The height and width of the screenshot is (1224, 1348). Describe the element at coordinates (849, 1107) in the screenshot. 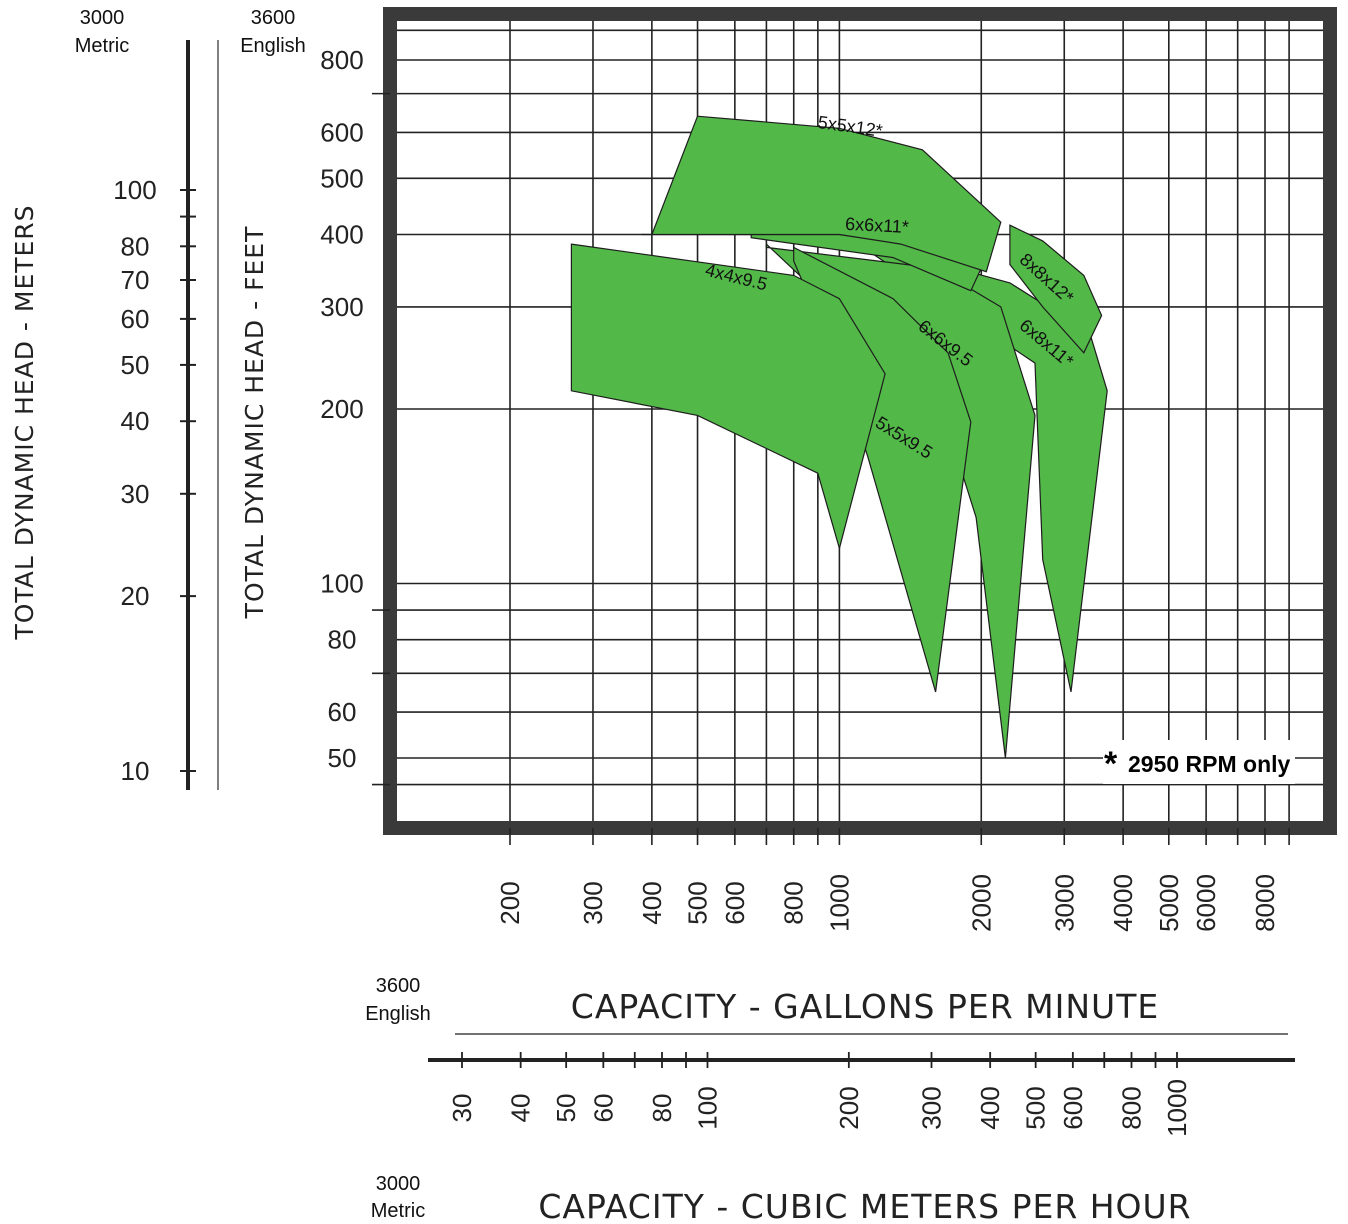

I see `x-m3h-tick-label: 200` at that location.